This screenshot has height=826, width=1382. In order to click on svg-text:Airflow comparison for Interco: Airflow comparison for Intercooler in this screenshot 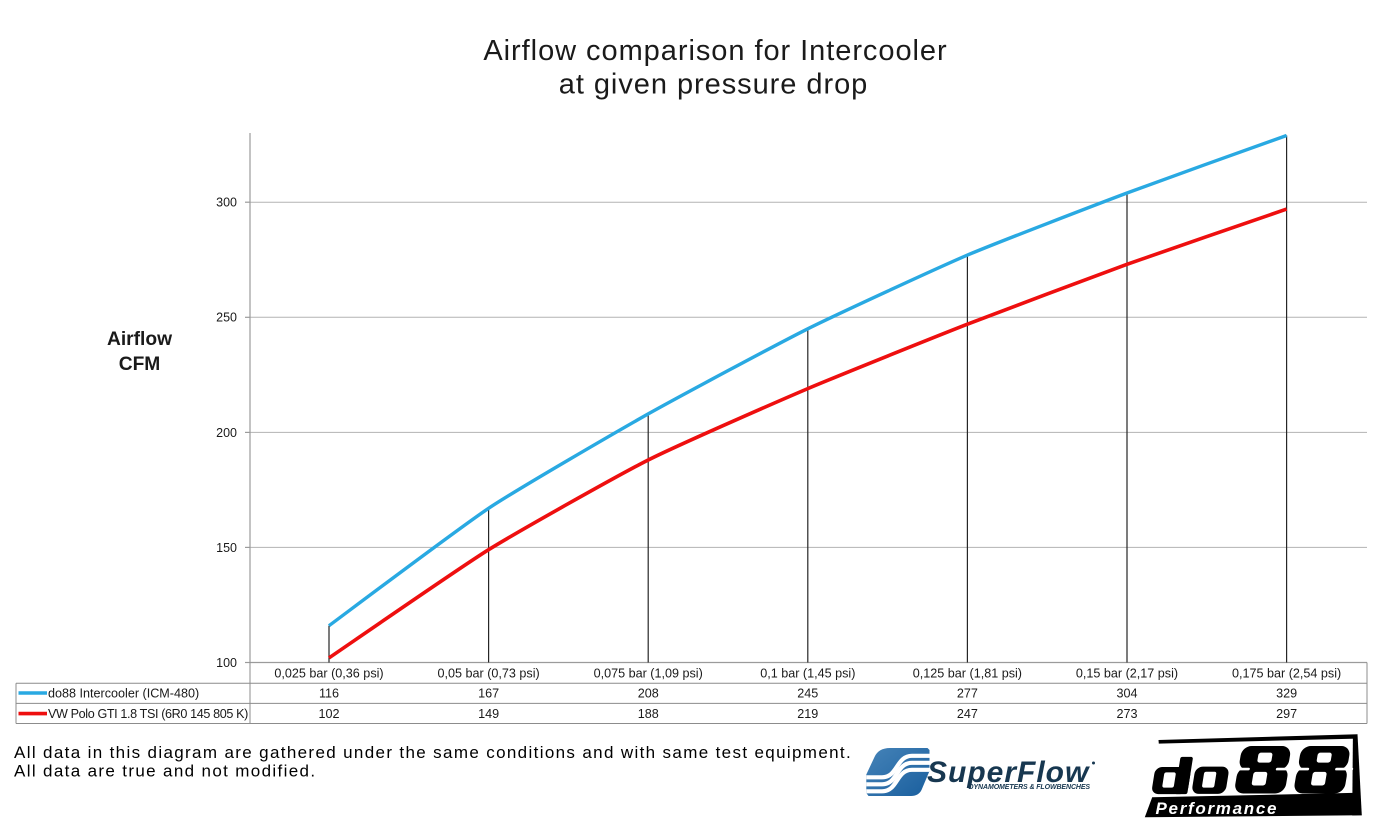, I will do `click(715, 51)`.